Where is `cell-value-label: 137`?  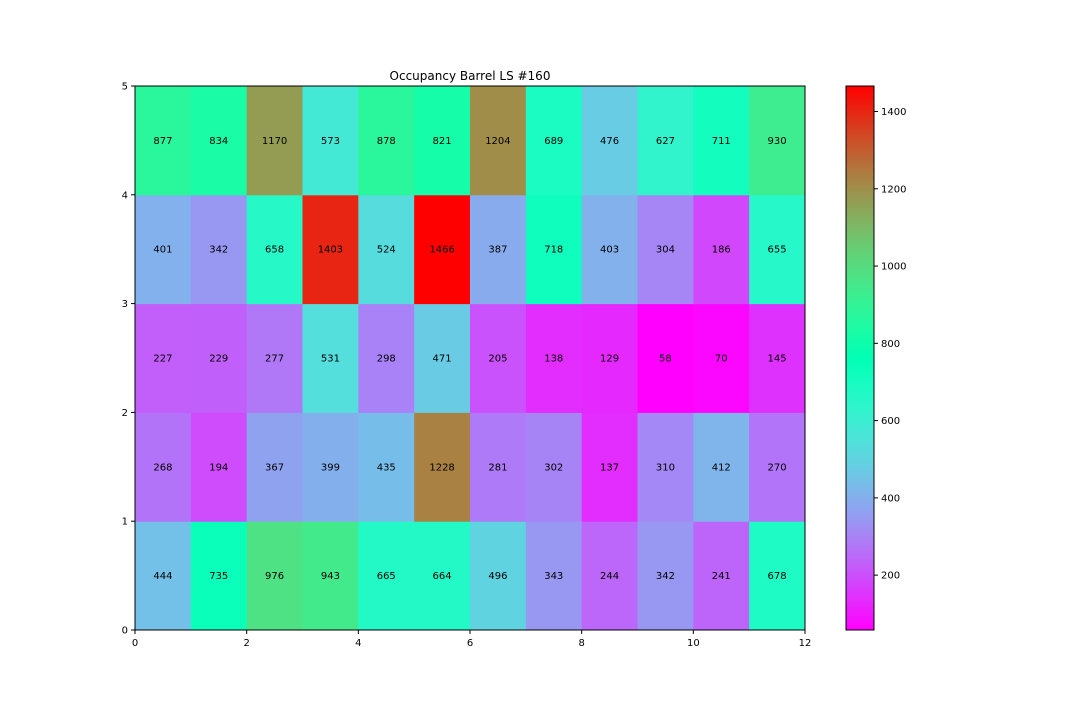 cell-value-label: 137 is located at coordinates (609, 467).